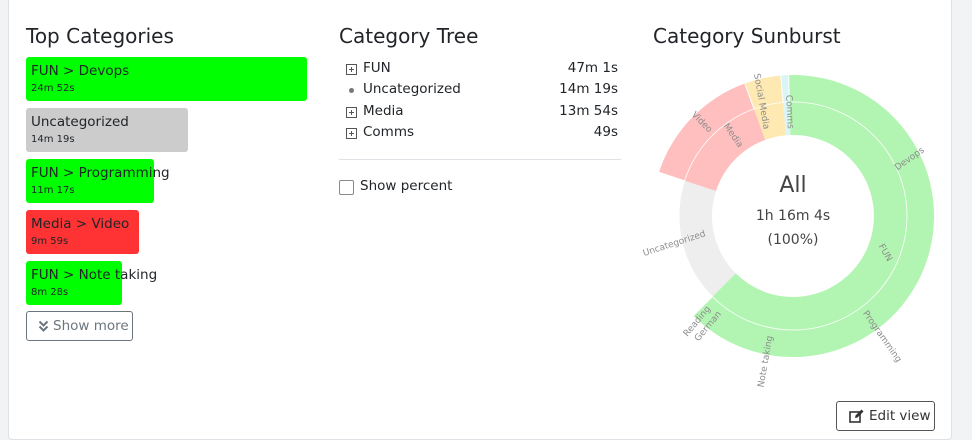 Image resolution: width=972 pixels, height=440 pixels. What do you see at coordinates (480, 159) in the screenshot?
I see `tree-divider` at bounding box center [480, 159].